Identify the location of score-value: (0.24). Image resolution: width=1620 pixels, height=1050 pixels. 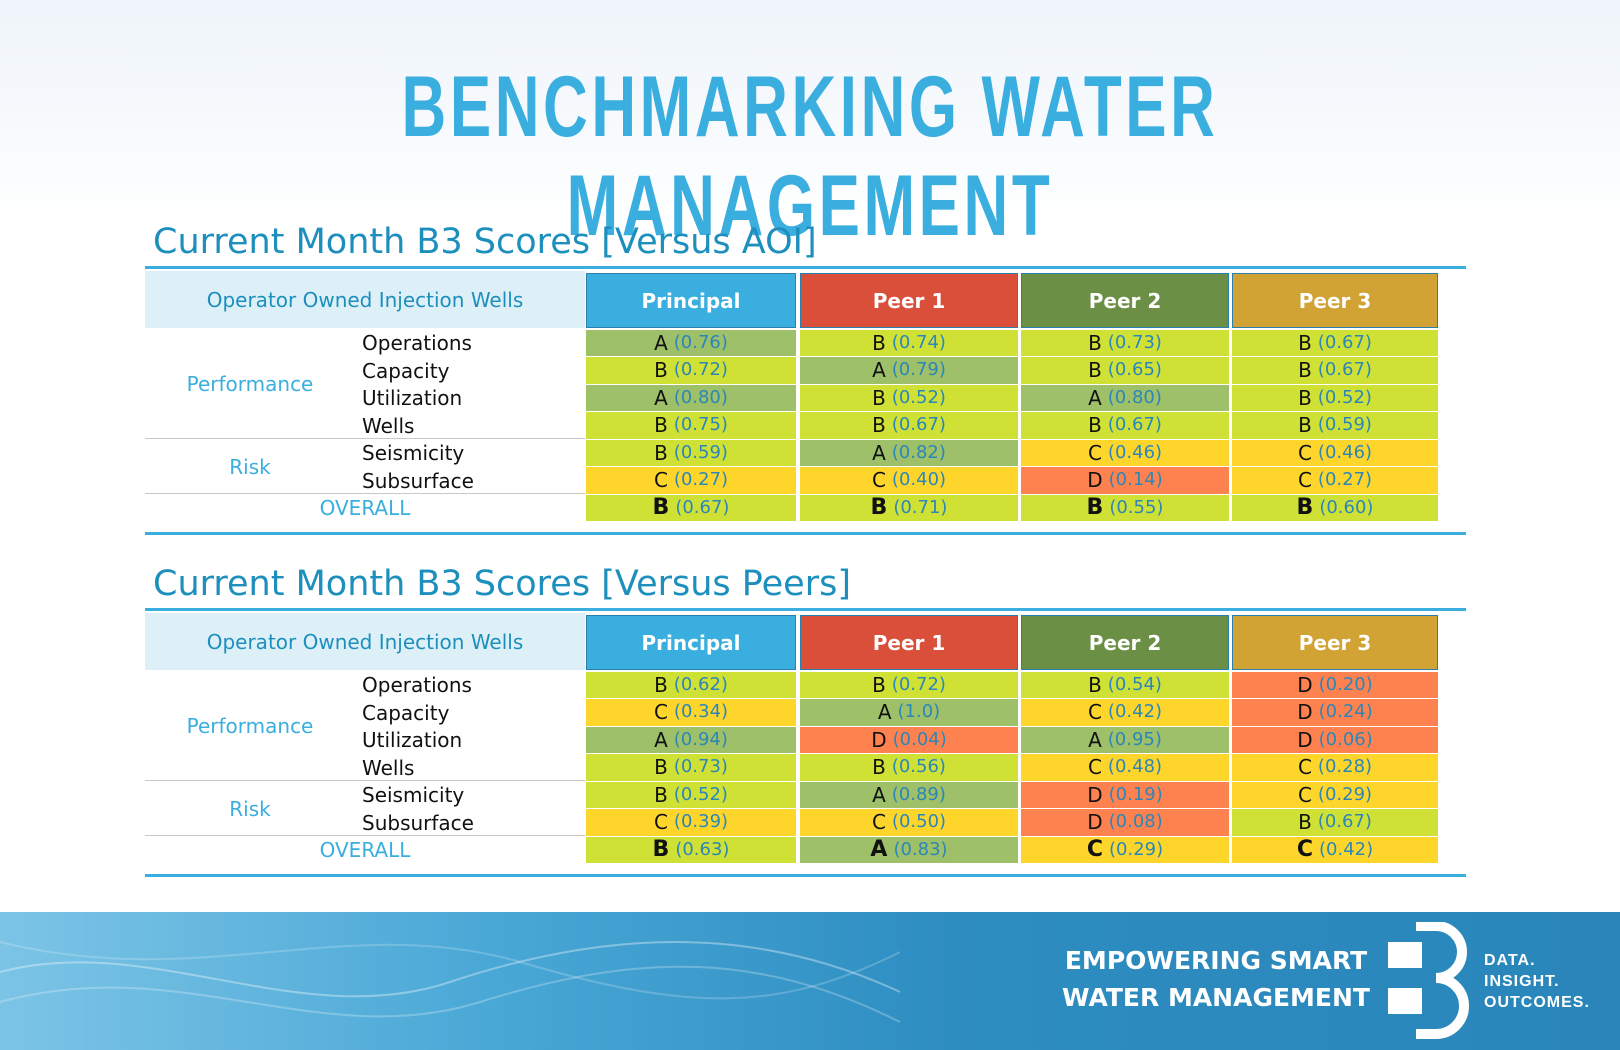
(1345, 712).